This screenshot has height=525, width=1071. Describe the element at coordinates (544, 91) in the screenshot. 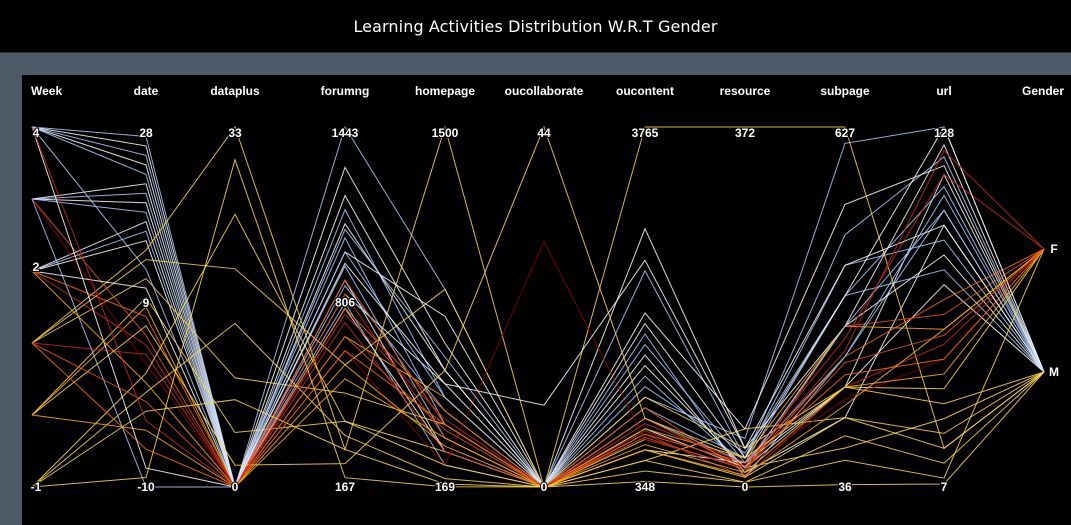

I see `axis-title-oucollaborate: oucollaborate` at that location.